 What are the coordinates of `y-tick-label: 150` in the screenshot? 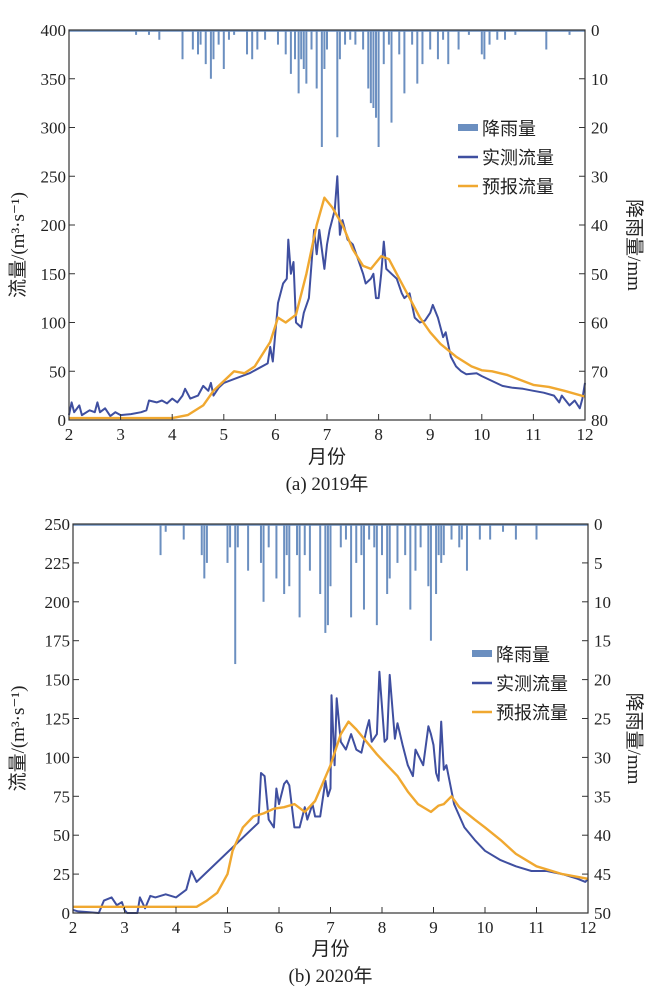 It's located at (54, 274).